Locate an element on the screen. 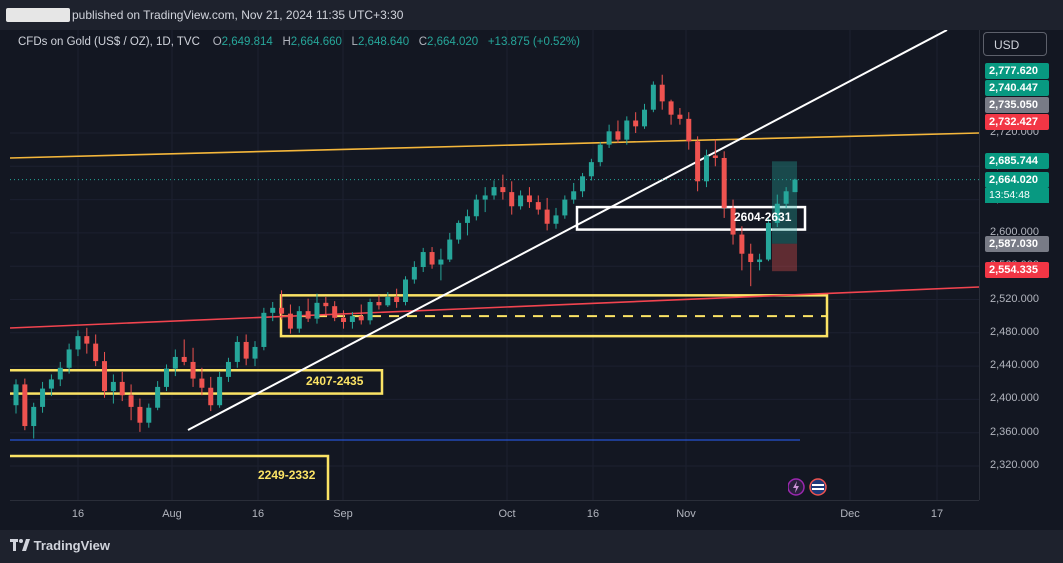 This screenshot has height=563, width=1063. zone-label-2249-2332: 2249-2332 is located at coordinates (287, 475).